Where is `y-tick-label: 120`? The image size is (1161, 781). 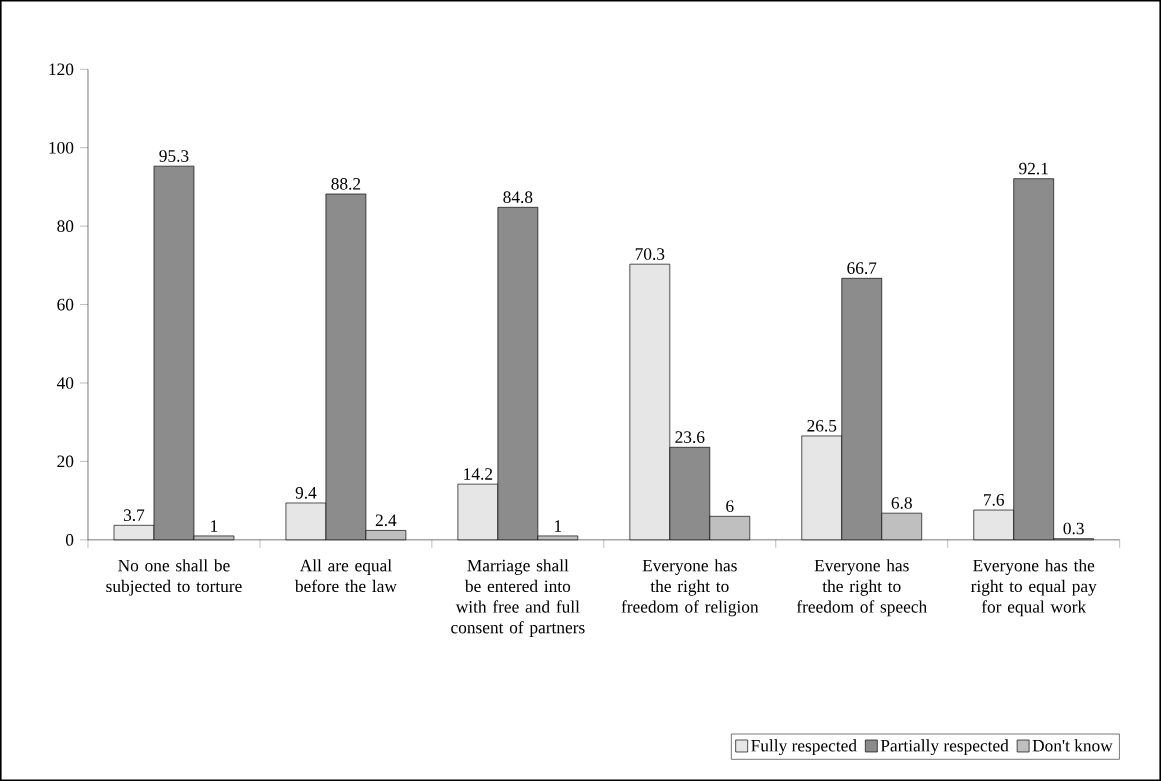
y-tick-label: 120 is located at coordinates (61, 69).